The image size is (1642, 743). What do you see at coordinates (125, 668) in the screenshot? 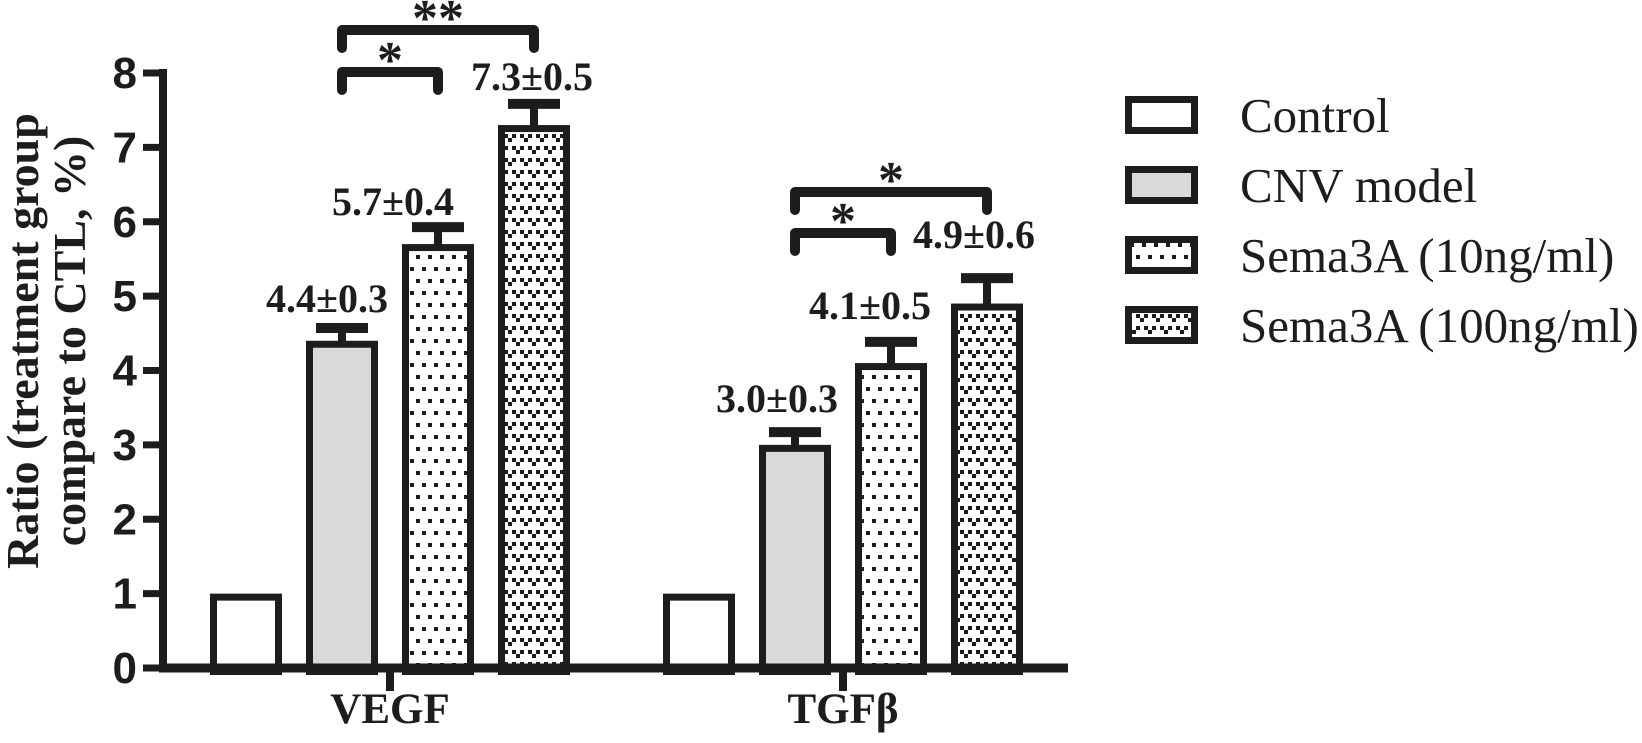
I see `y-tick-label-0: 0` at bounding box center [125, 668].